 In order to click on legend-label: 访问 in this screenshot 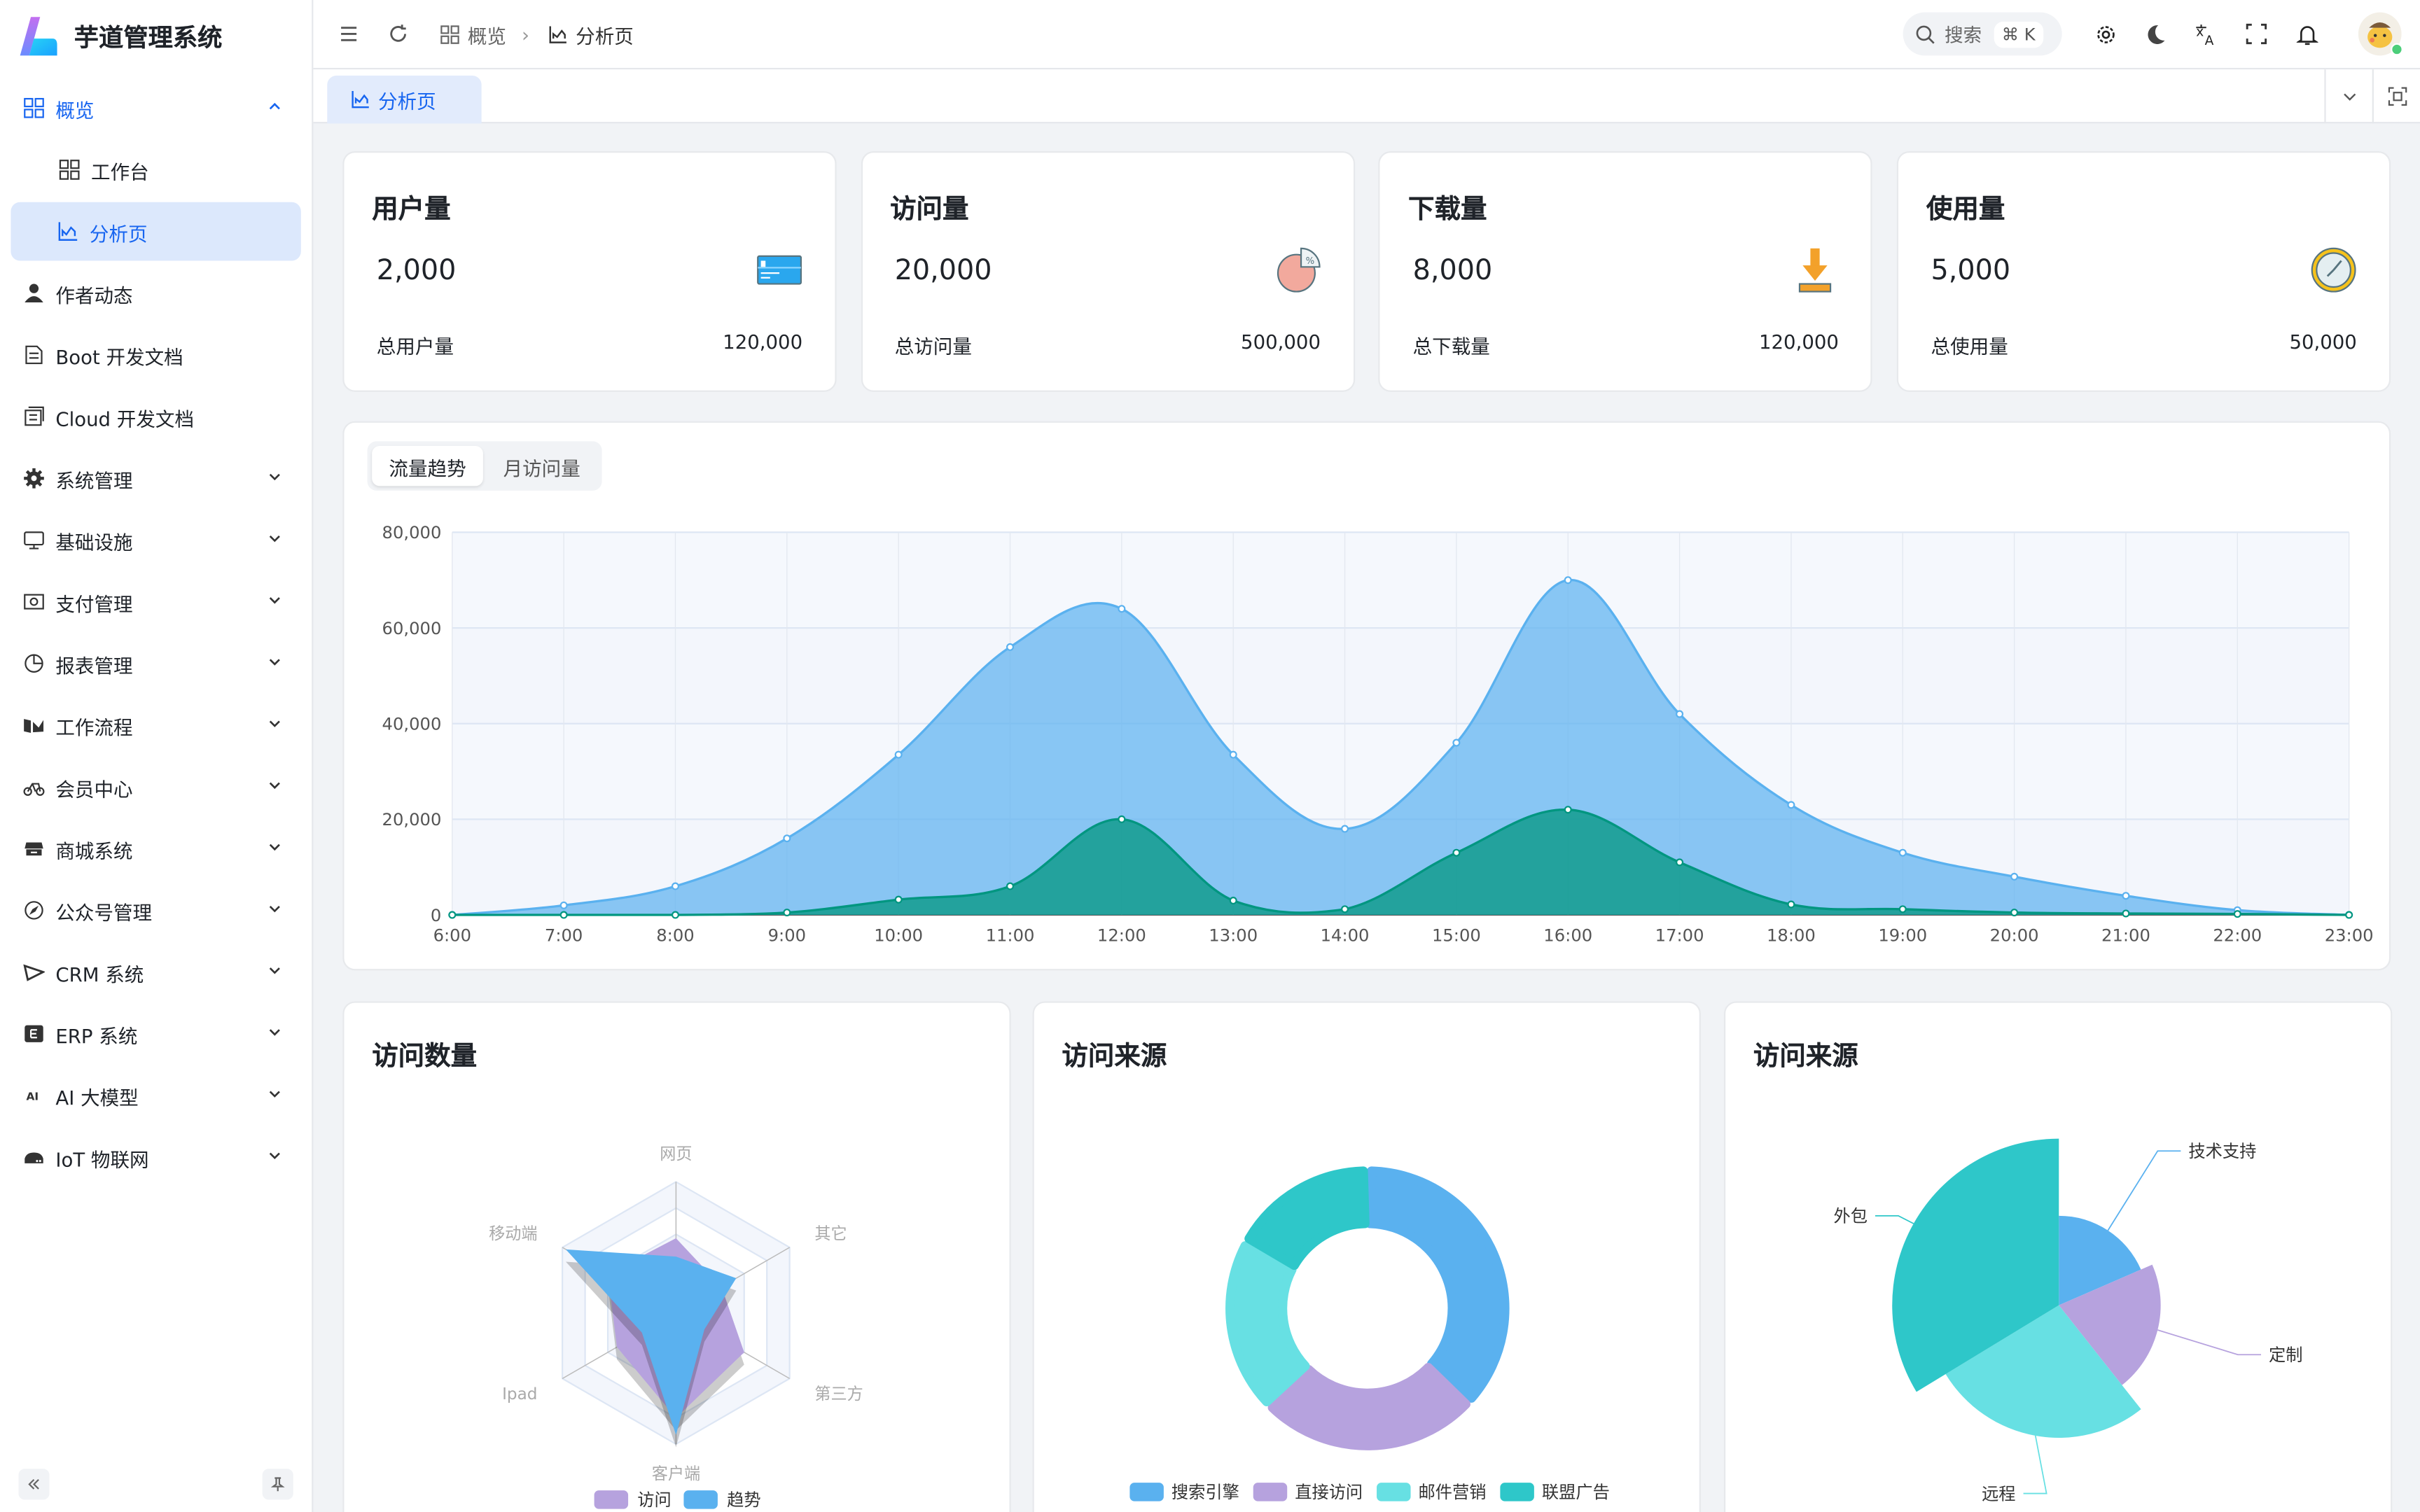, I will do `click(654, 1500)`.